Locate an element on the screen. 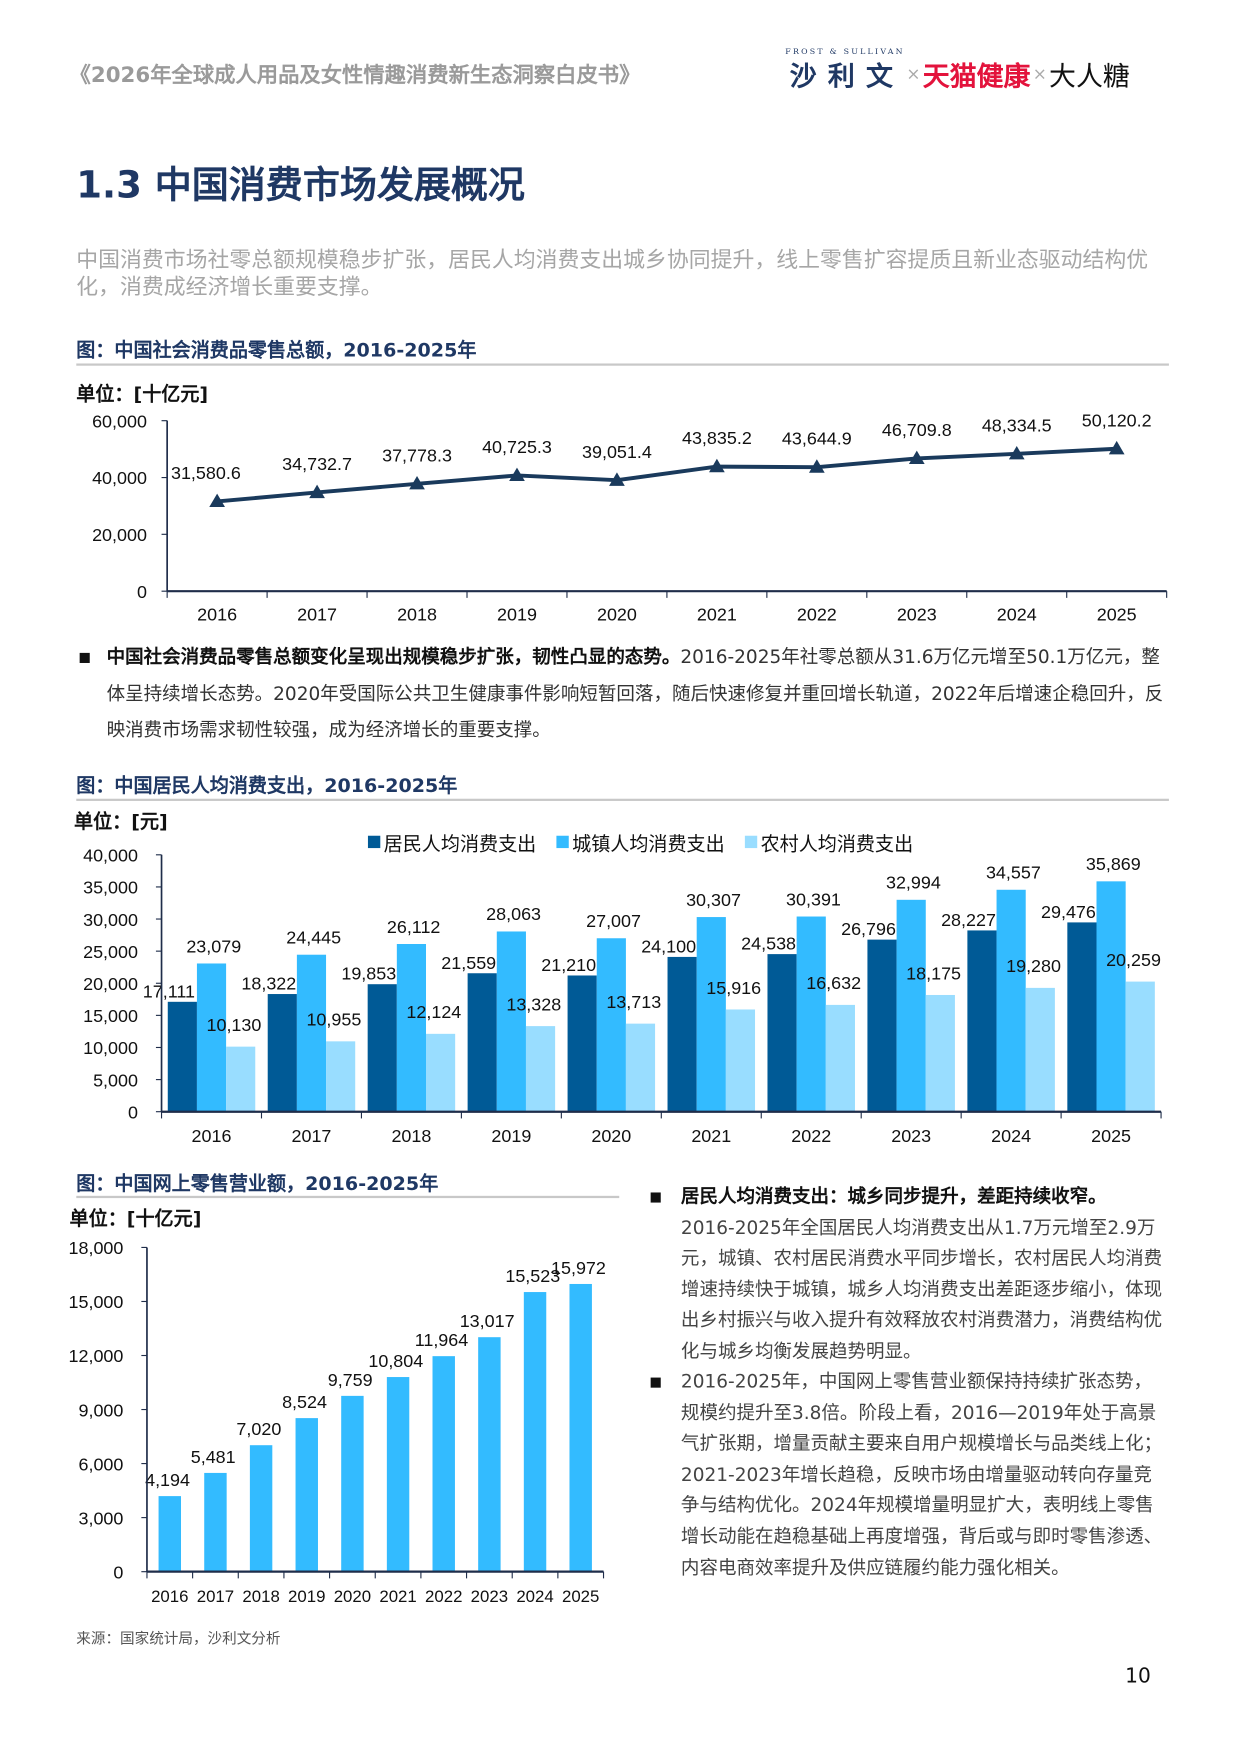 The image size is (1234, 1753). data-label: 19,853 is located at coordinates (368, 974).